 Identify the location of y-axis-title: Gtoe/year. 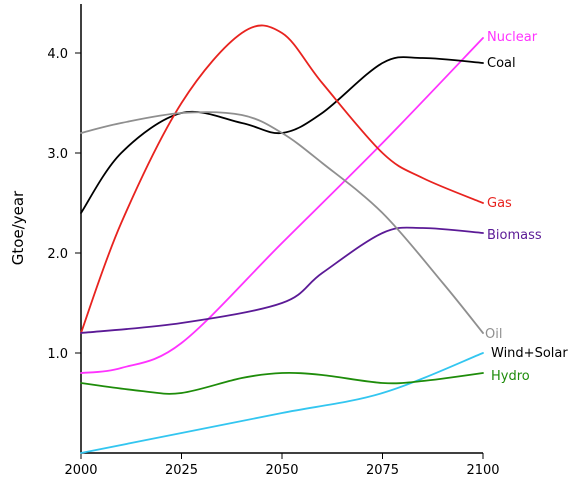
(18, 227).